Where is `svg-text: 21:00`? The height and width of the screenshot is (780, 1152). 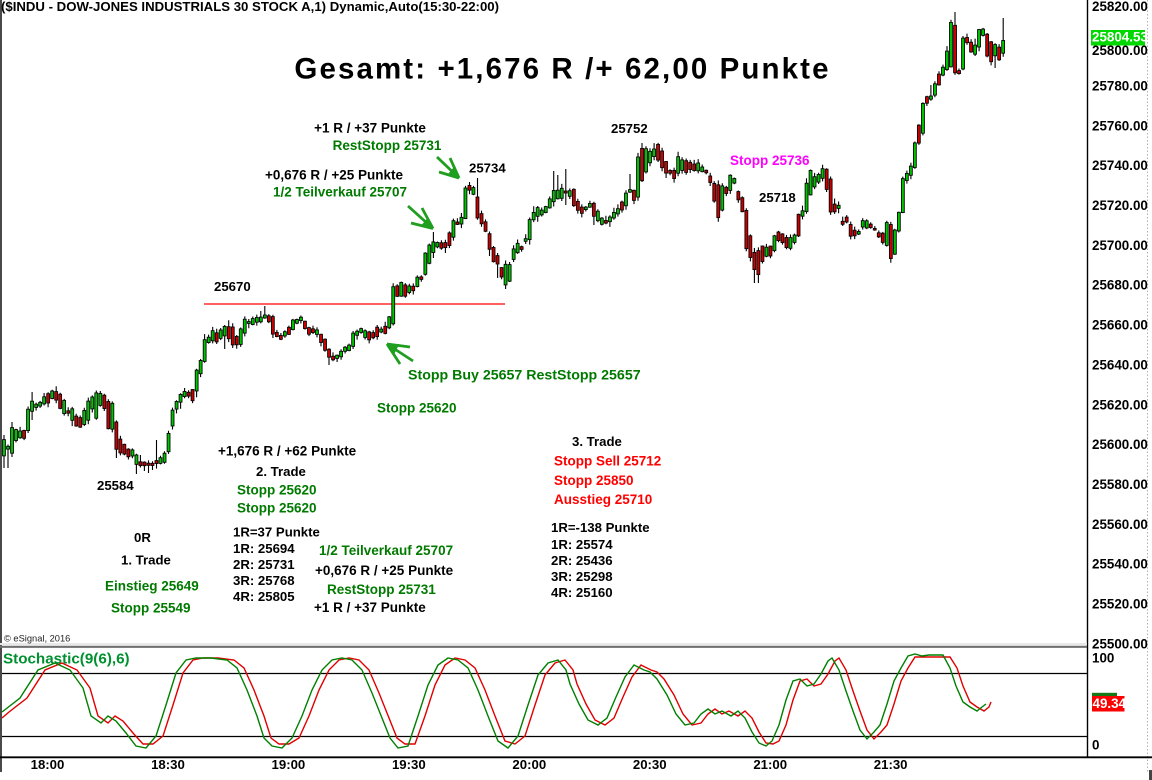 svg-text: 21:00 is located at coordinates (770, 764).